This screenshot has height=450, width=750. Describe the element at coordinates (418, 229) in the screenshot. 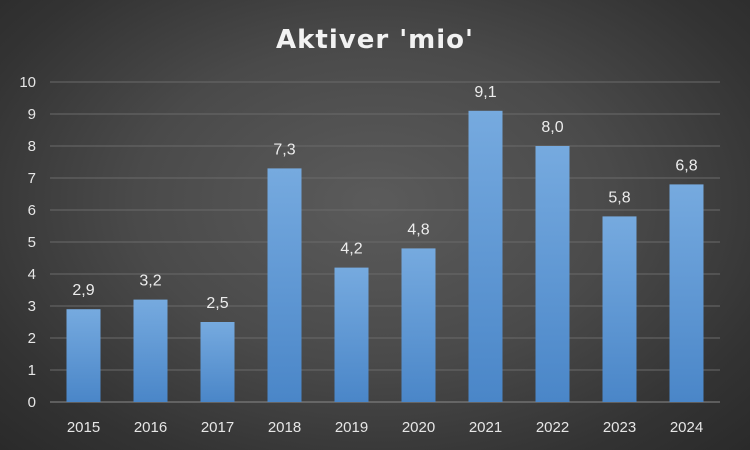

I see `data-label-2020: 4,8` at that location.